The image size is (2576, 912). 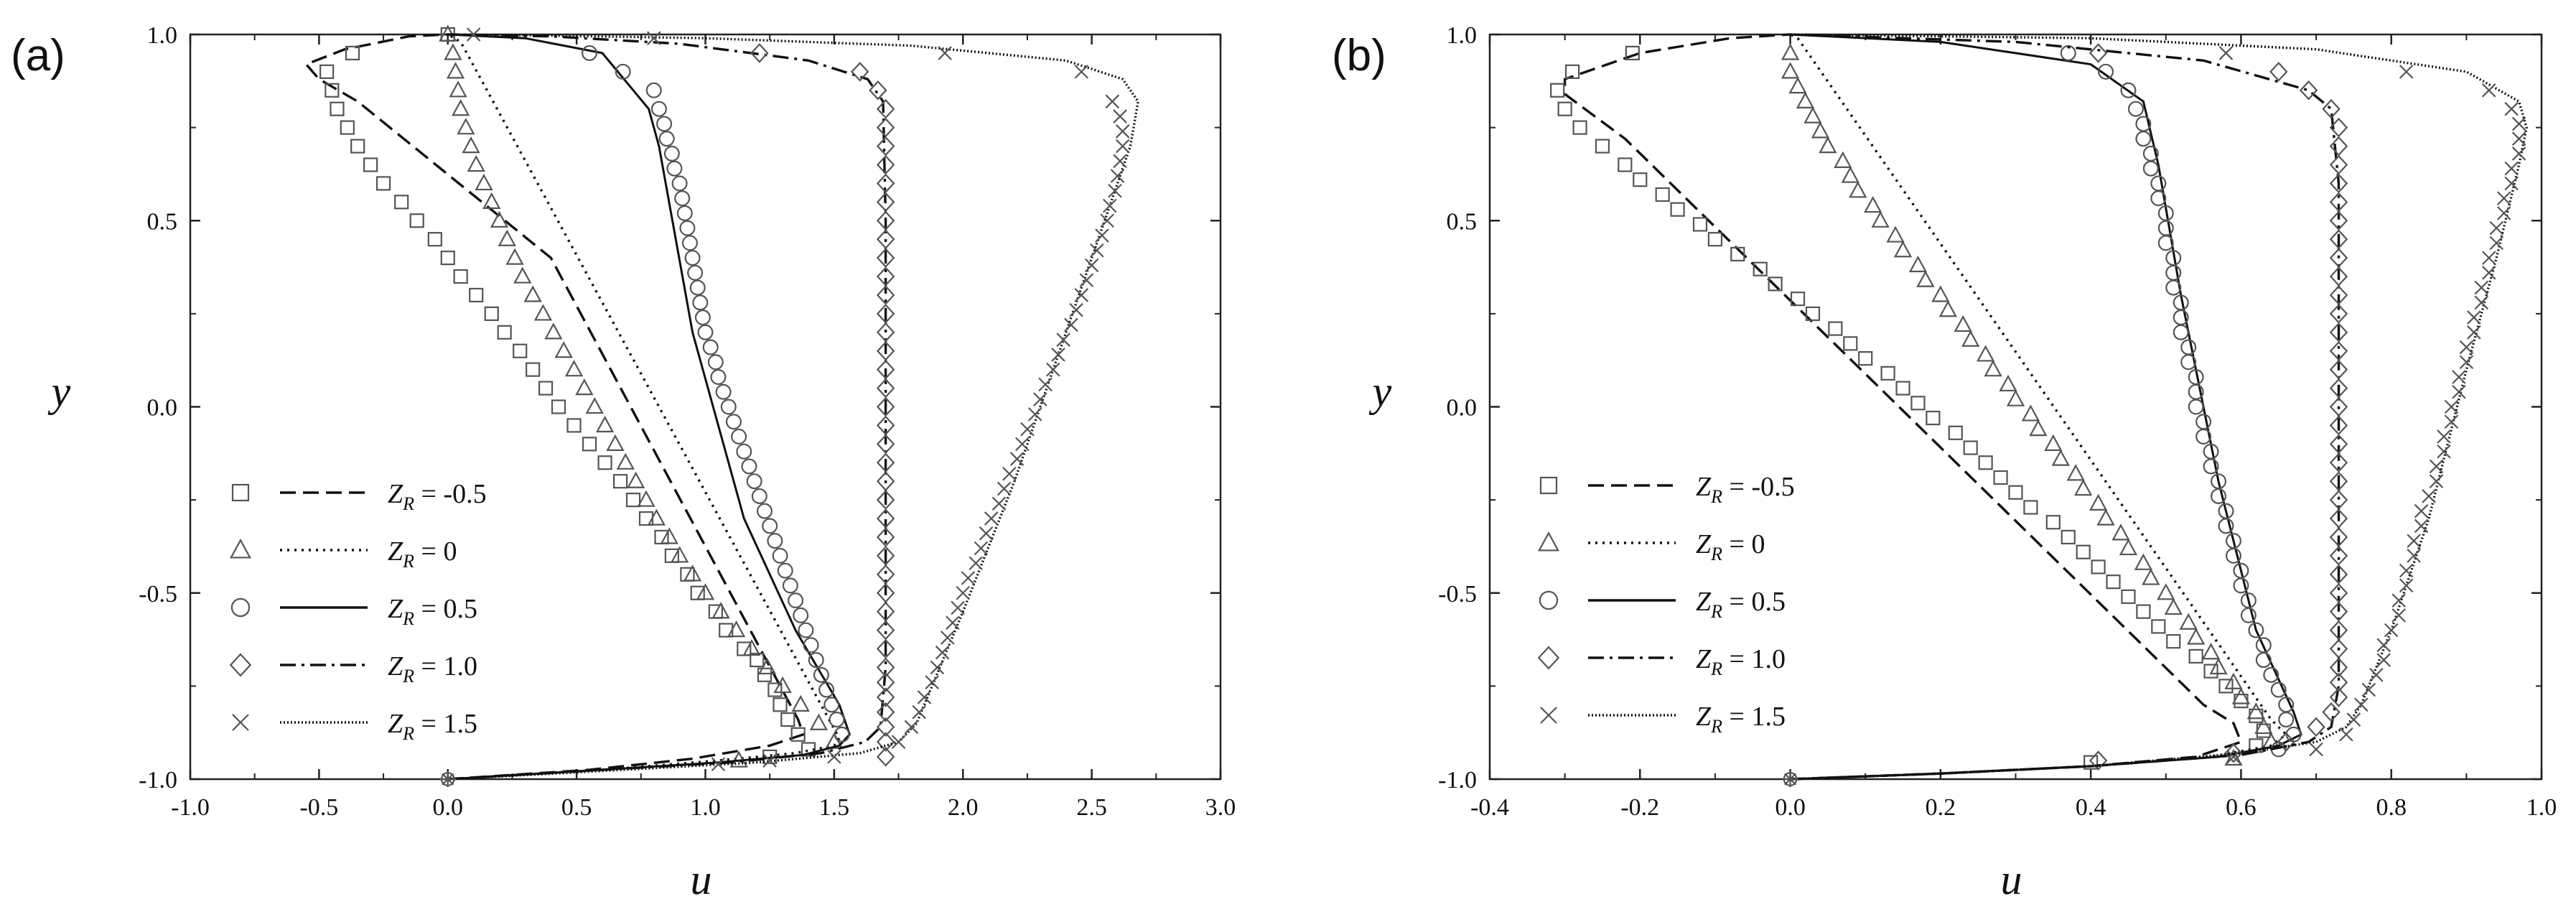 What do you see at coordinates (432, 669) in the screenshot?
I see `legend-label: ZR = 1.0` at bounding box center [432, 669].